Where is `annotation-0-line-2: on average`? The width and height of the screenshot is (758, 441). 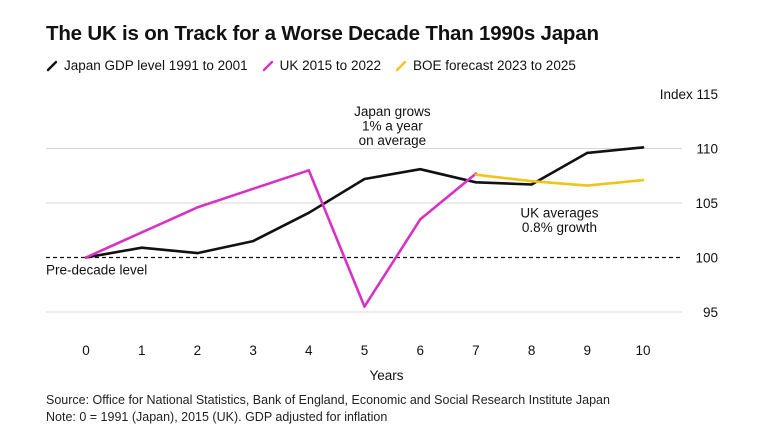
annotation-0-line-2: on average is located at coordinates (393, 140).